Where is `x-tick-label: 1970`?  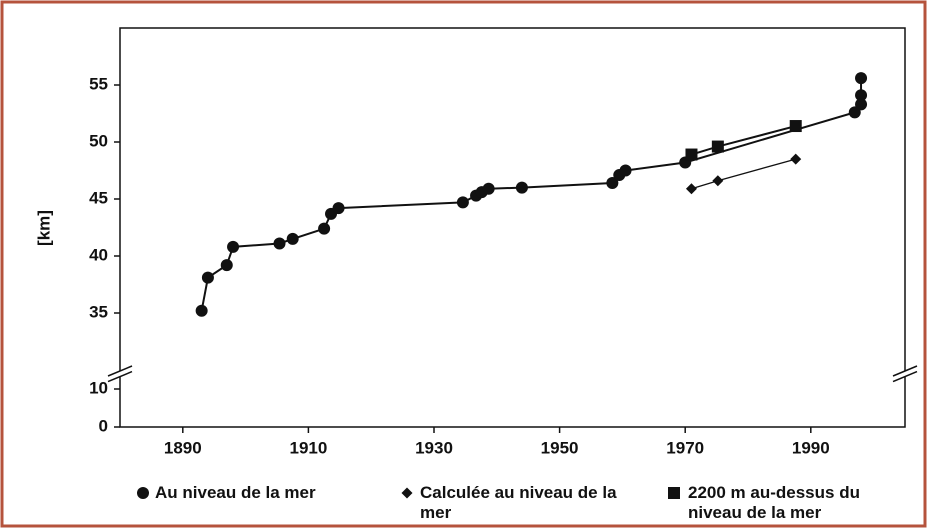
x-tick-label: 1970 is located at coordinates (685, 447).